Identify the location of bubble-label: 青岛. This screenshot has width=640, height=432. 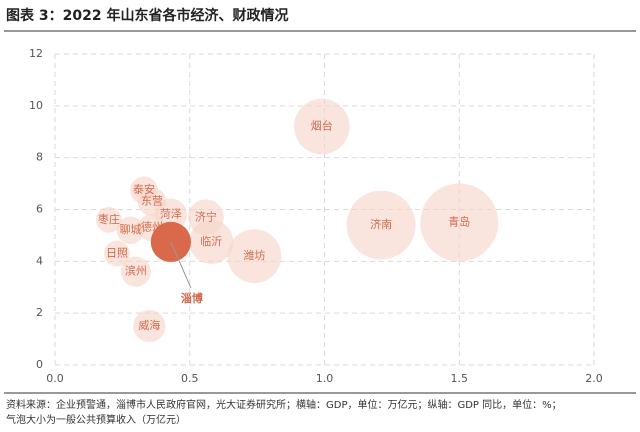
(459, 221).